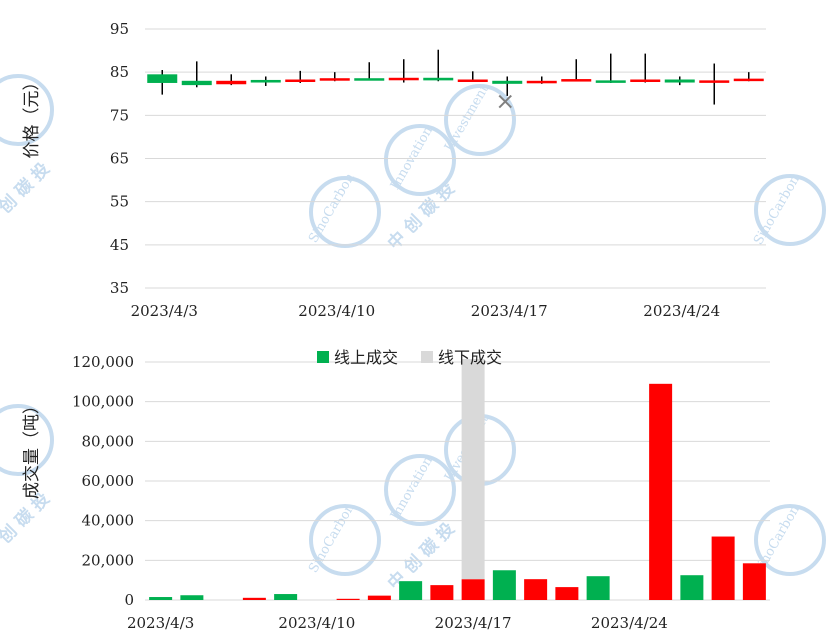 The width and height of the screenshot is (826, 641). I want to click on volume-x-tick: 2023/4/24, so click(629, 623).